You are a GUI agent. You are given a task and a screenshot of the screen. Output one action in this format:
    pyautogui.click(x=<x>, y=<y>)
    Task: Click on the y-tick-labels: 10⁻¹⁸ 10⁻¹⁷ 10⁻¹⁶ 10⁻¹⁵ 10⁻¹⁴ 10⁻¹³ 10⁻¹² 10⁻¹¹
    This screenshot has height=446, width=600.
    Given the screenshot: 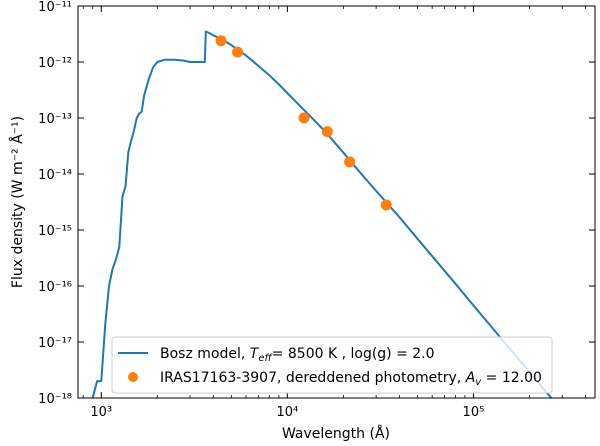 What is the action you would take?
    pyautogui.click(x=55, y=203)
    